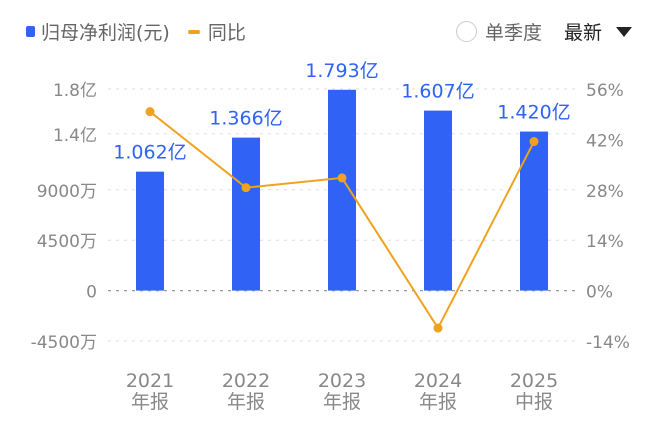  What do you see at coordinates (605, 192) in the screenshot?
I see `right-tick-label: 28%` at bounding box center [605, 192].